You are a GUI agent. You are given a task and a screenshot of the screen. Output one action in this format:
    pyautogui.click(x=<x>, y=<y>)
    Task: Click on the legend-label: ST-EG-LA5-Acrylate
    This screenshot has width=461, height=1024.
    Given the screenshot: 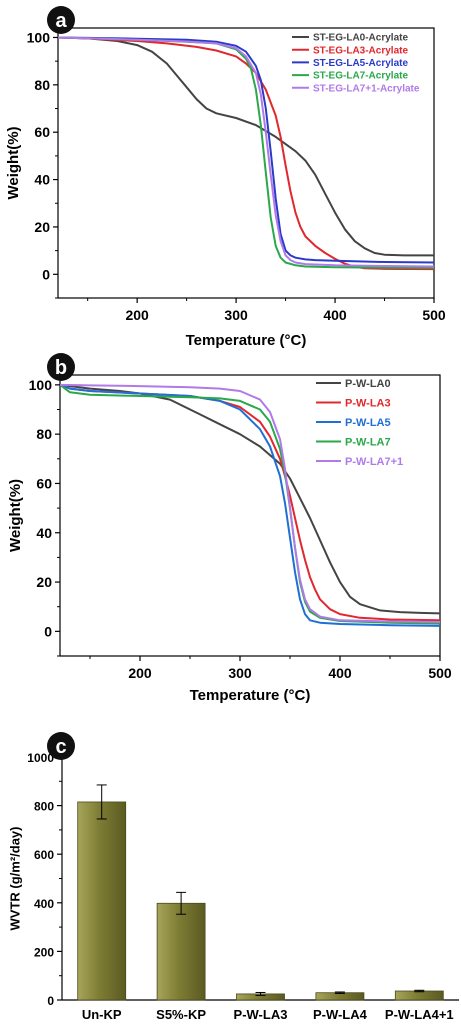 What is the action you would take?
    pyautogui.click(x=360, y=63)
    